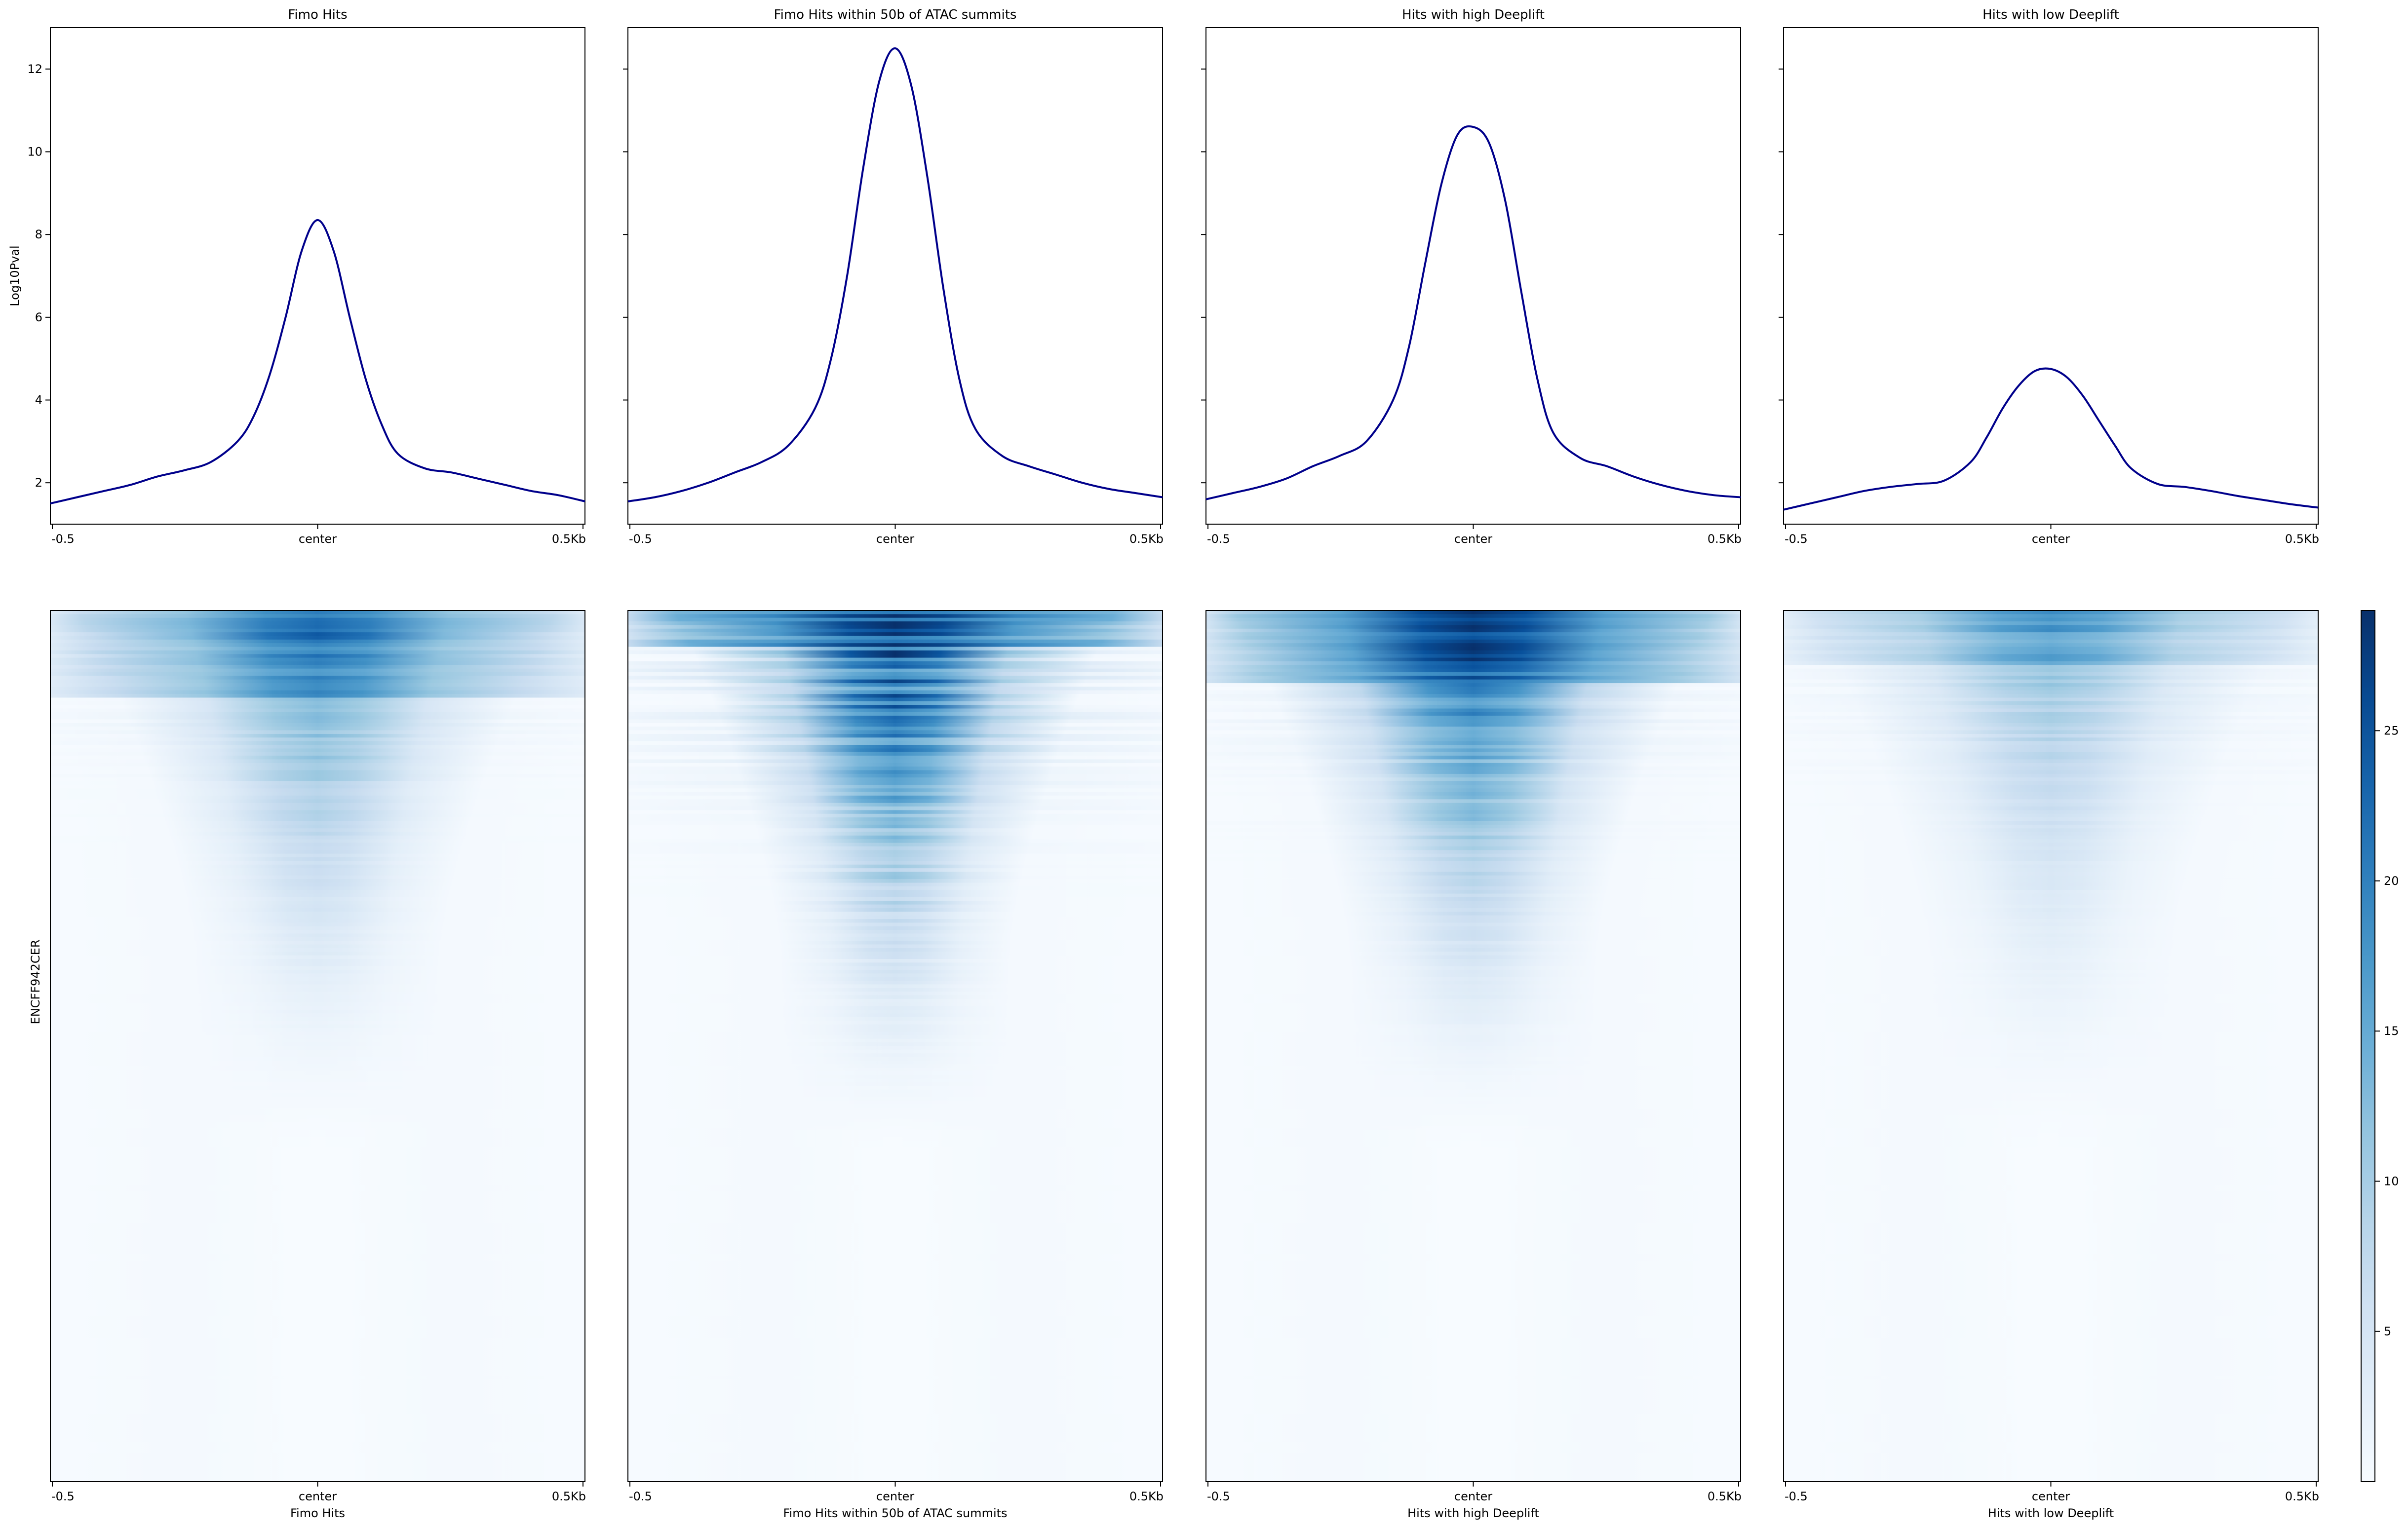 This screenshot has height=1529, width=2408. I want to click on profile-ylabel: Log10Pval, so click(15, 275).